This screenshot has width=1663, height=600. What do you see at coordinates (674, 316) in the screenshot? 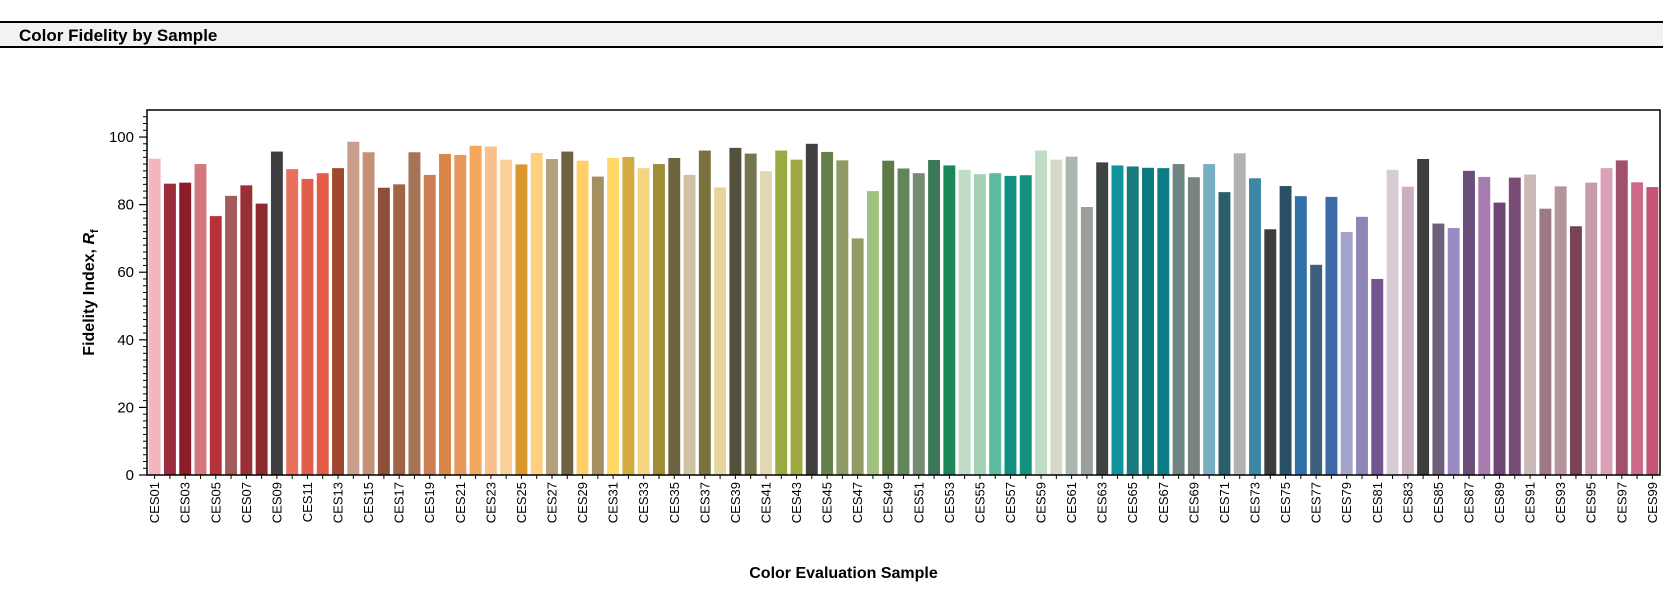
I see `bar-ces35` at bounding box center [674, 316].